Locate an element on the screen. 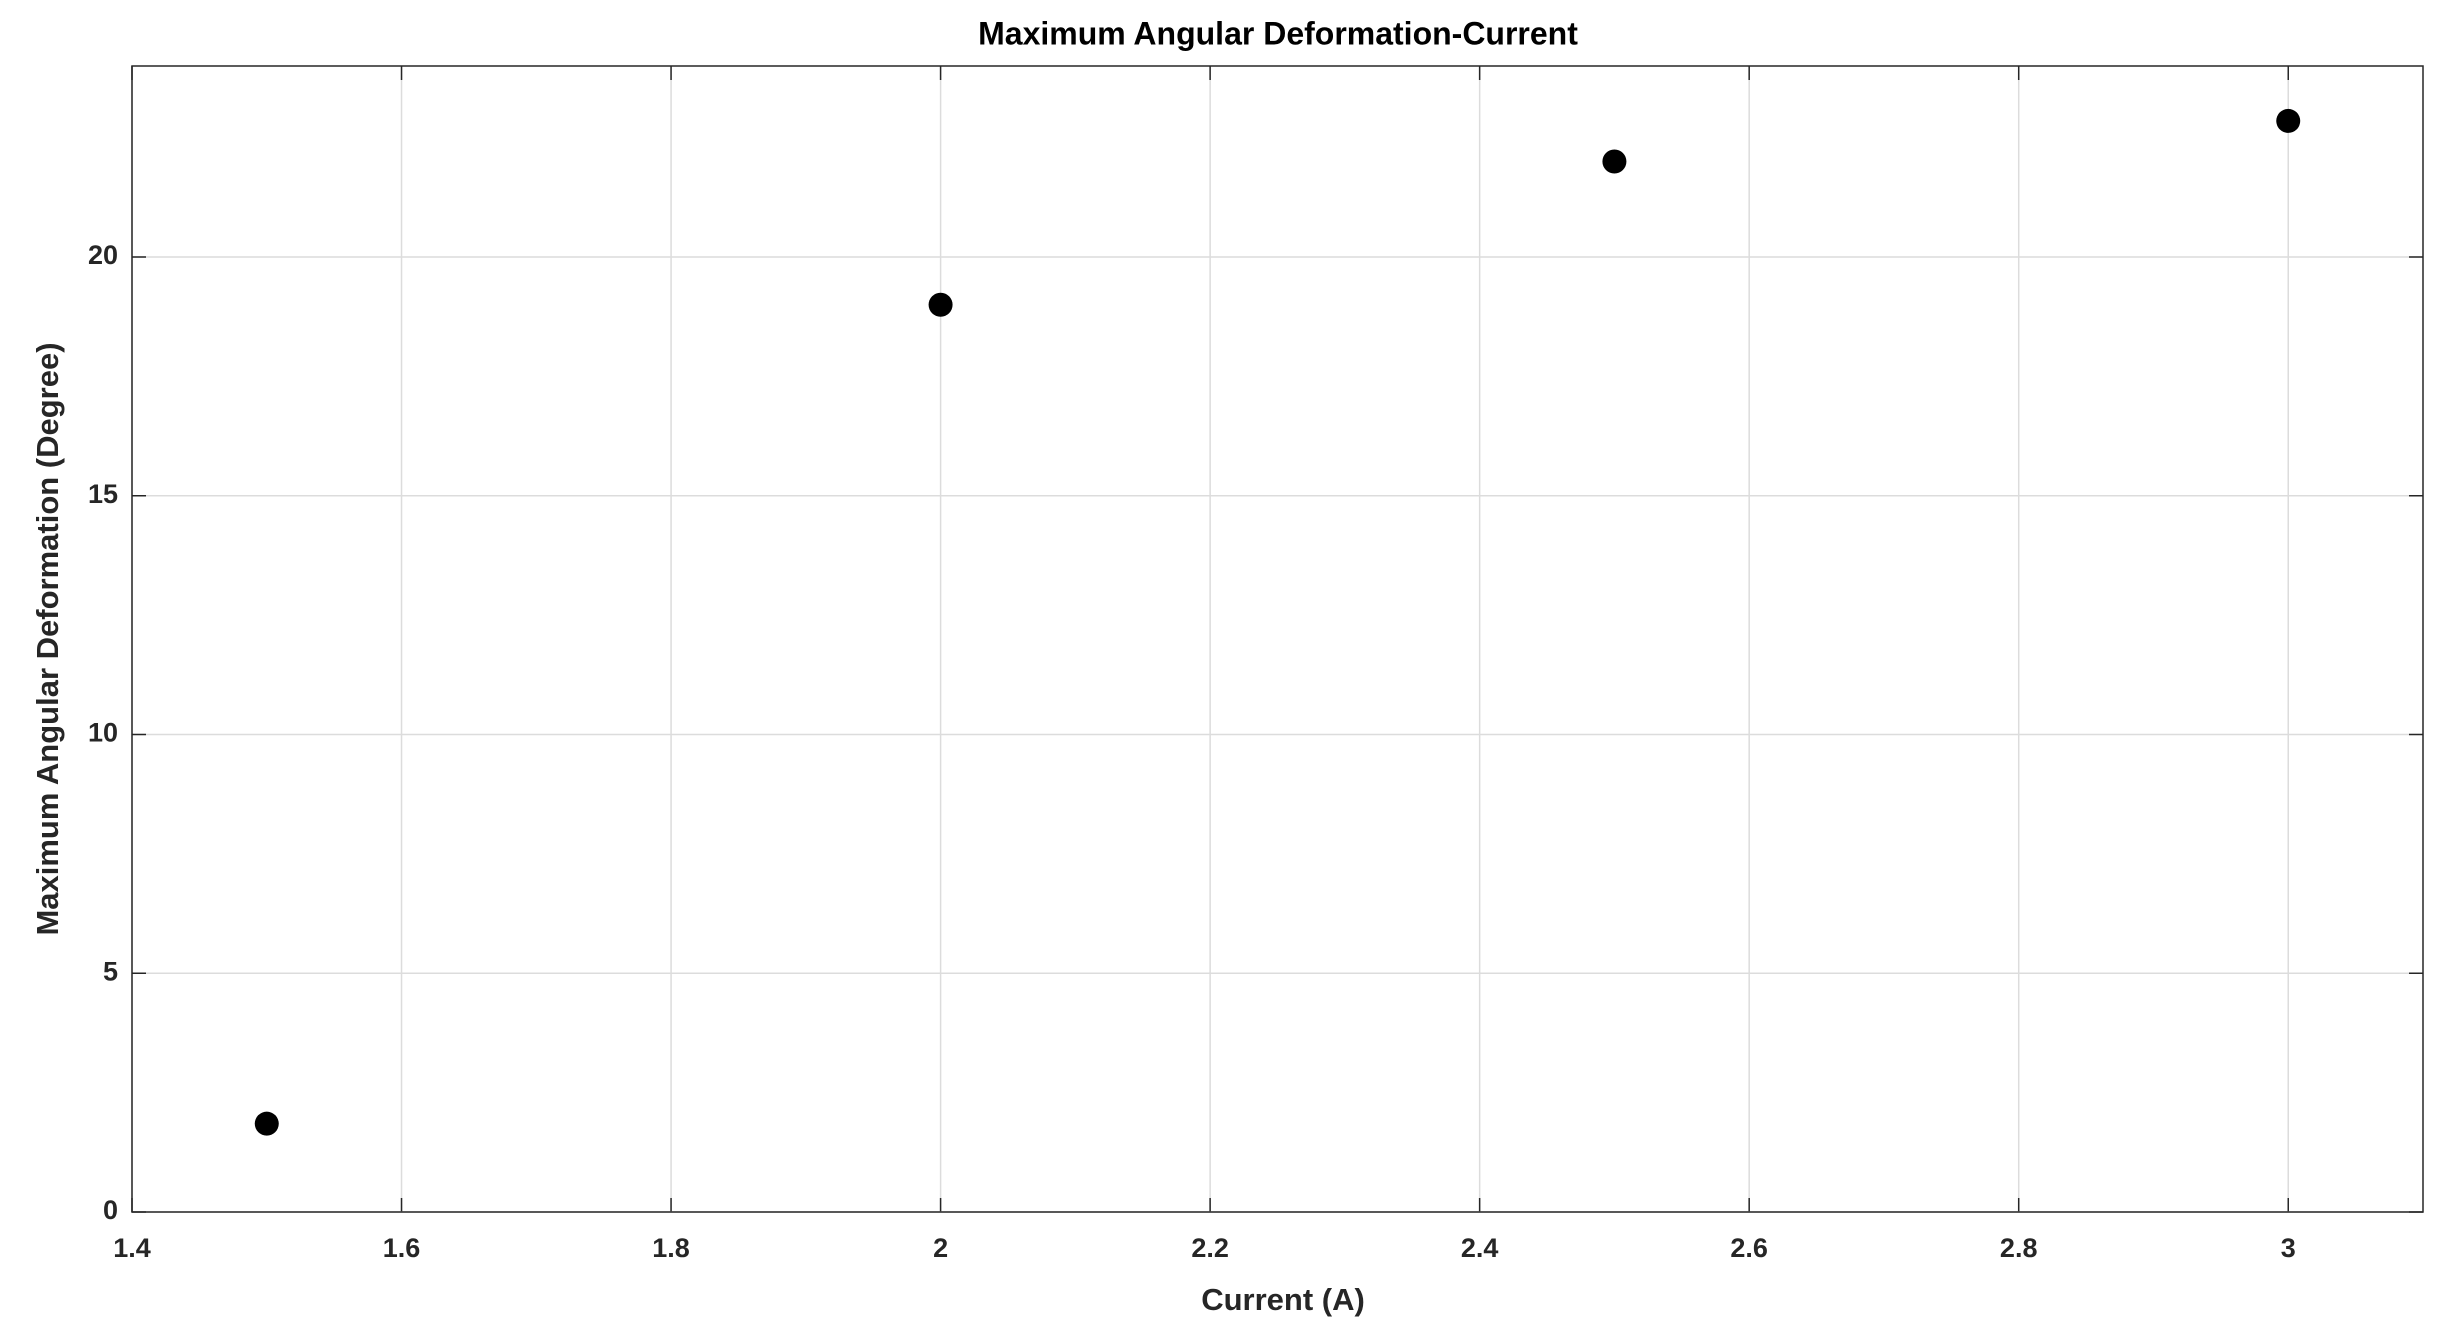 The width and height of the screenshot is (2446, 1339). y-tick-label: 0 is located at coordinates (110, 1210).